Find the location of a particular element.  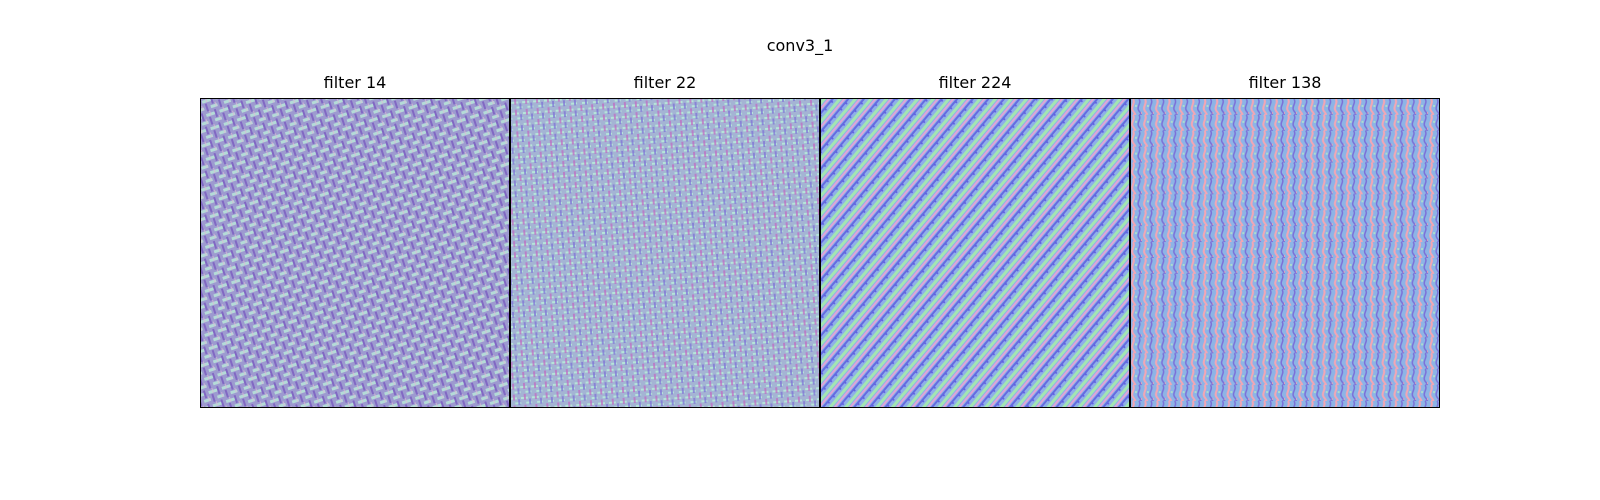

panel-title-filter-22: filter 22 is located at coordinates (665, 82).